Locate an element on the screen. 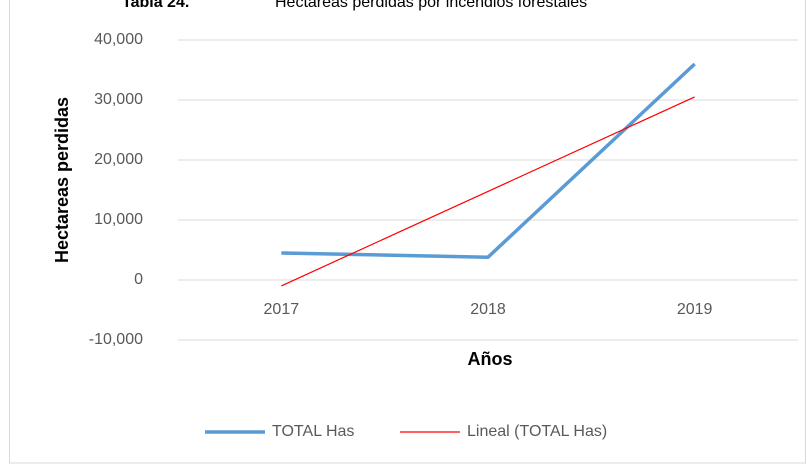 Image resolution: width=807 pixels, height=464 pixels. y-tick-label: 20,000 is located at coordinates (118, 159).